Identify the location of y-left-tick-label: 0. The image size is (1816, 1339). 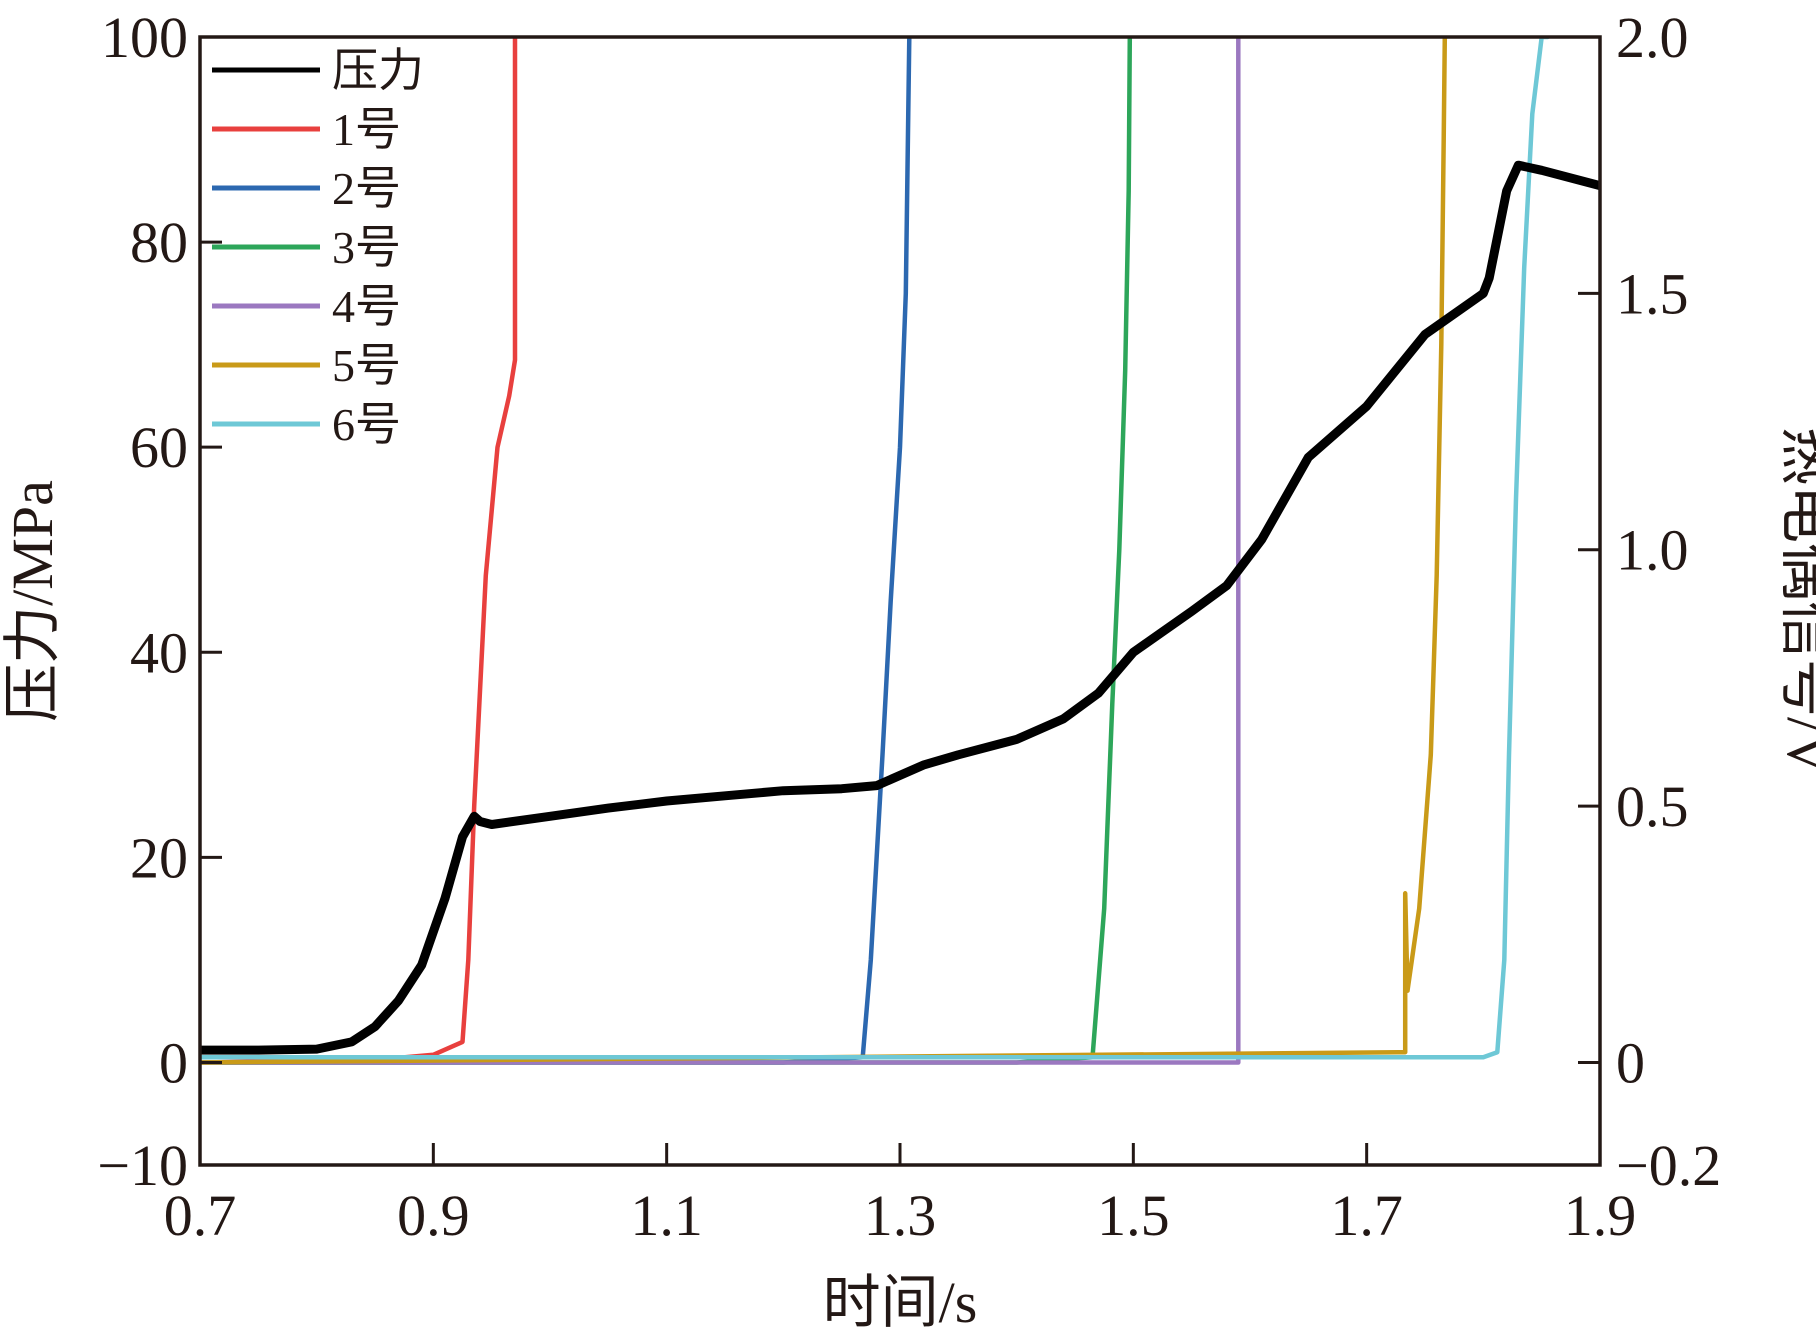
(173, 1062).